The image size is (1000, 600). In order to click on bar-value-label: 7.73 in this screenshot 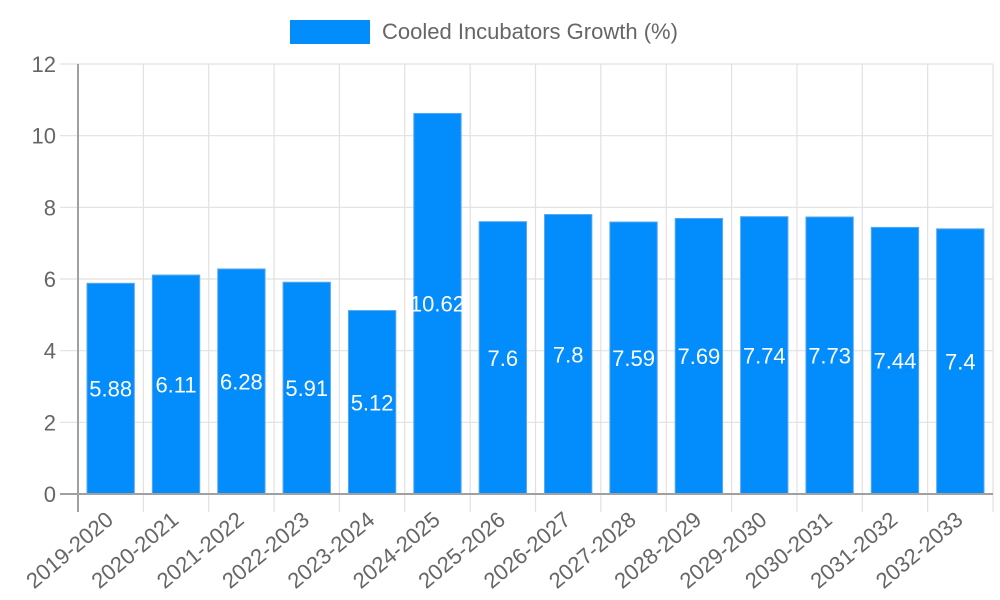, I will do `click(829, 356)`.